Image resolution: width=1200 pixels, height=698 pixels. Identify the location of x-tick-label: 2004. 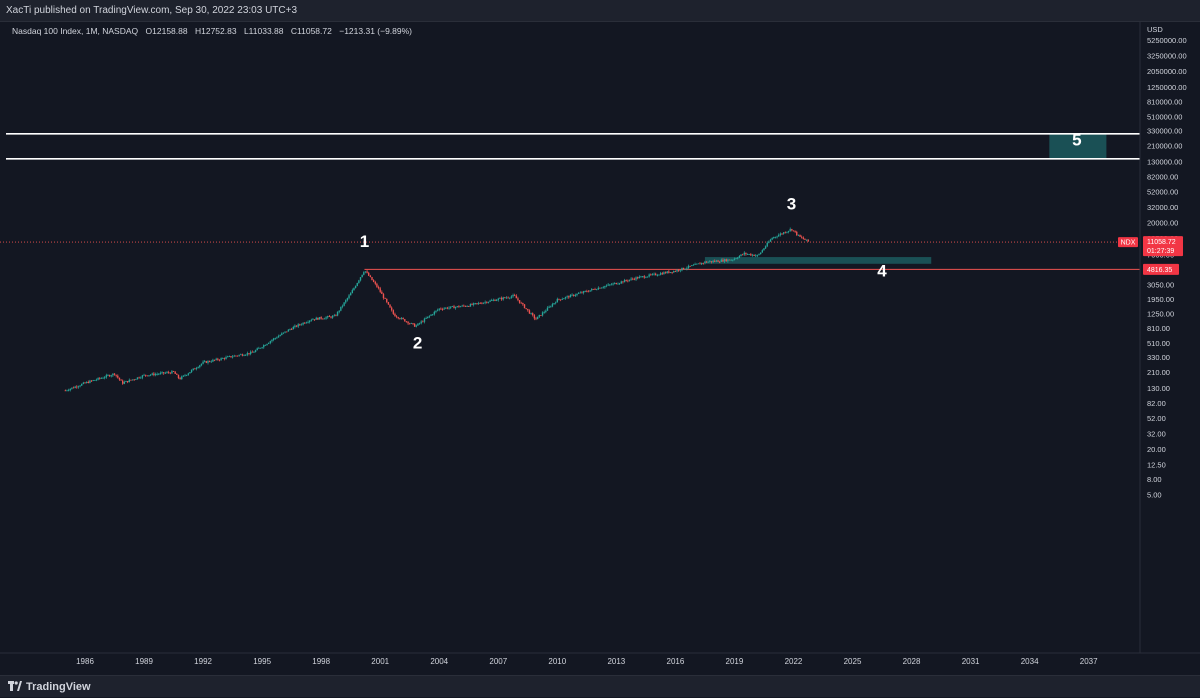
(439, 661).